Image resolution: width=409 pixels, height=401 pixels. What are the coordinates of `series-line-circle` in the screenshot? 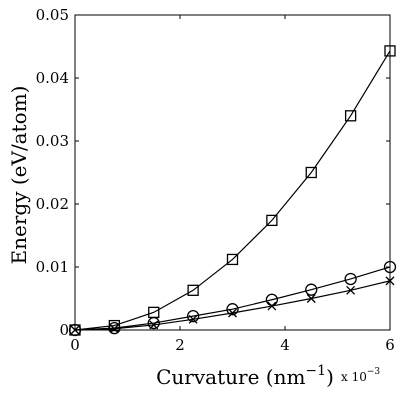 It's located at (232, 298).